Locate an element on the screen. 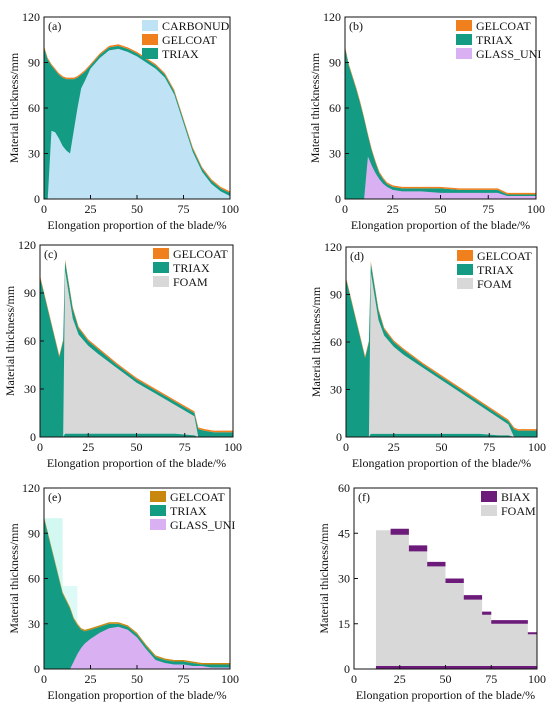 The height and width of the screenshot is (705, 550). legend-label: BIAX is located at coordinates (516, 497).